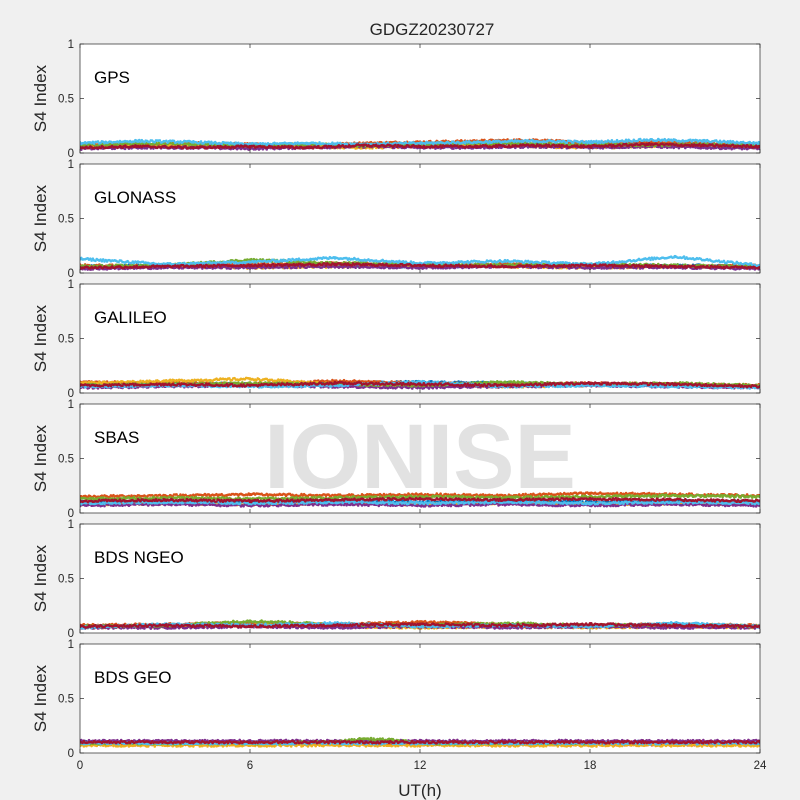 The image size is (800, 800). What do you see at coordinates (71, 45) in the screenshot?
I see `y-tick-label: 1` at bounding box center [71, 45].